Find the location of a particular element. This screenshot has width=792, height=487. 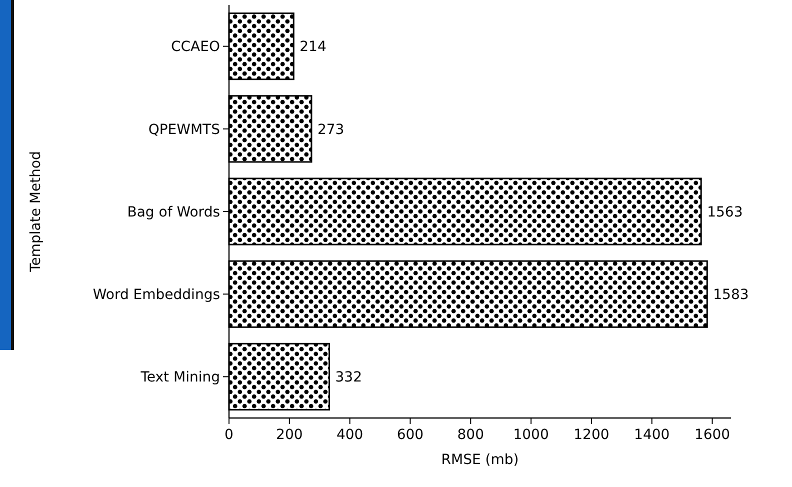

data-label: 214 is located at coordinates (313, 47).